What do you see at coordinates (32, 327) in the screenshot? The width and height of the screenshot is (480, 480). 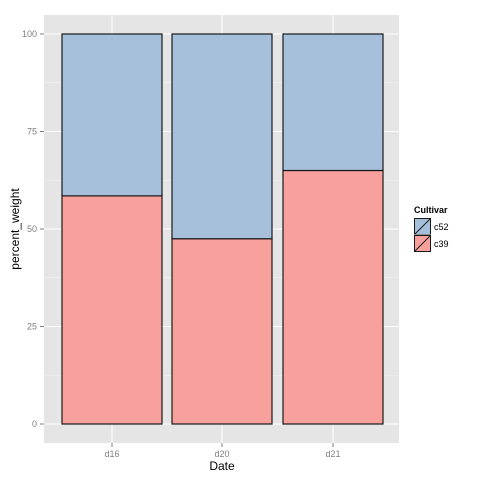 I see `y-tick-label: 25` at bounding box center [32, 327].